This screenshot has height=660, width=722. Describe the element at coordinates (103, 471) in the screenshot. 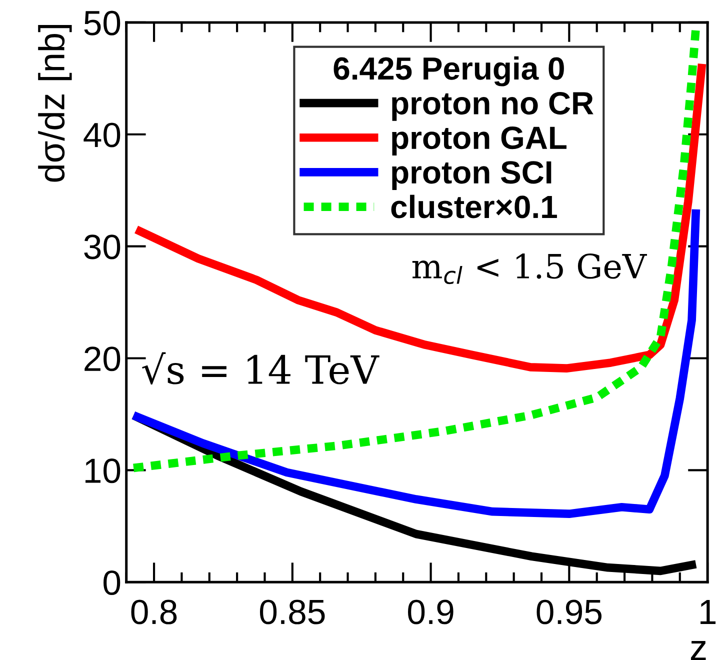

I see `y-tick-label: 10` at that location.